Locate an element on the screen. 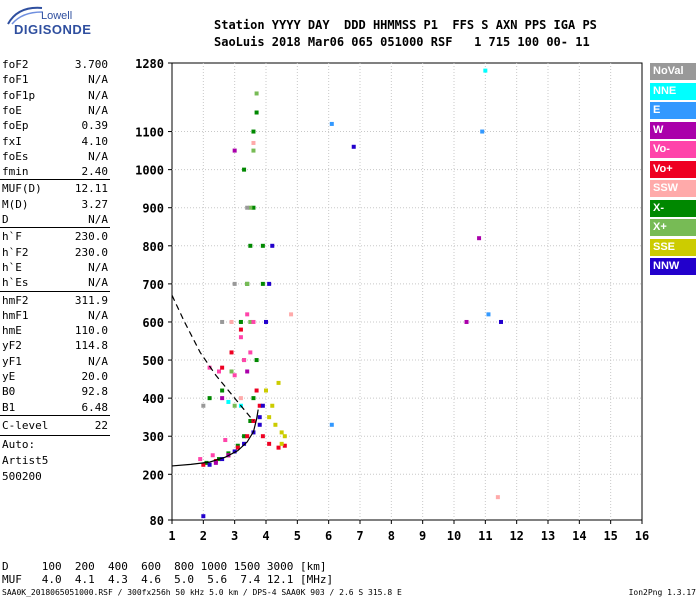  param-value: 4.10 is located at coordinates (95, 141).